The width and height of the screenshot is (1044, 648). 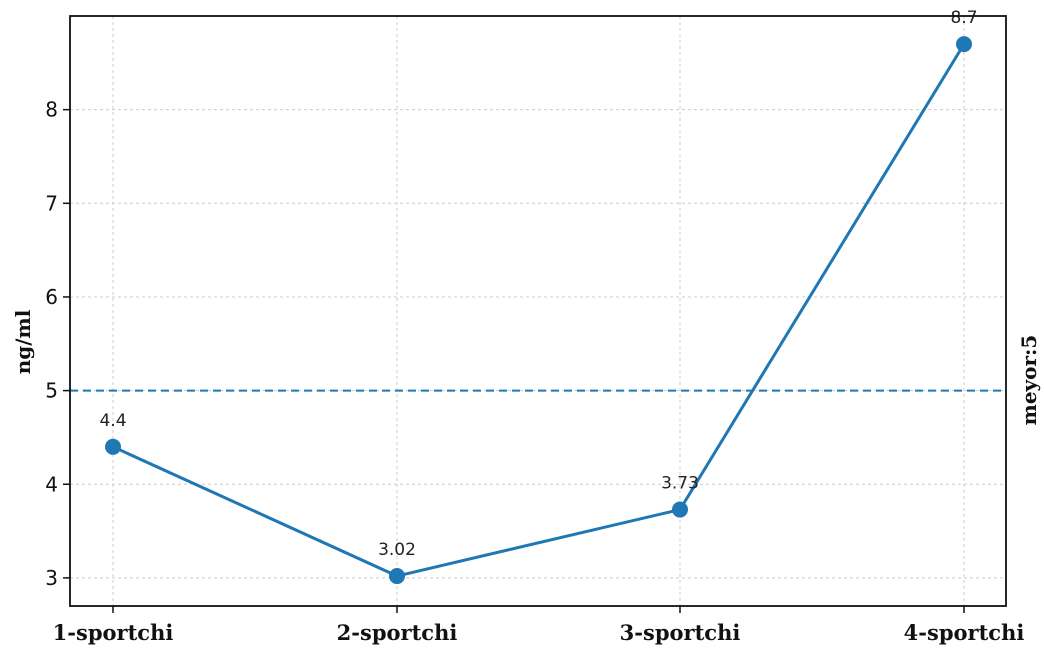 What do you see at coordinates (51, 297) in the screenshot?
I see `y-tick-label: 6` at bounding box center [51, 297].